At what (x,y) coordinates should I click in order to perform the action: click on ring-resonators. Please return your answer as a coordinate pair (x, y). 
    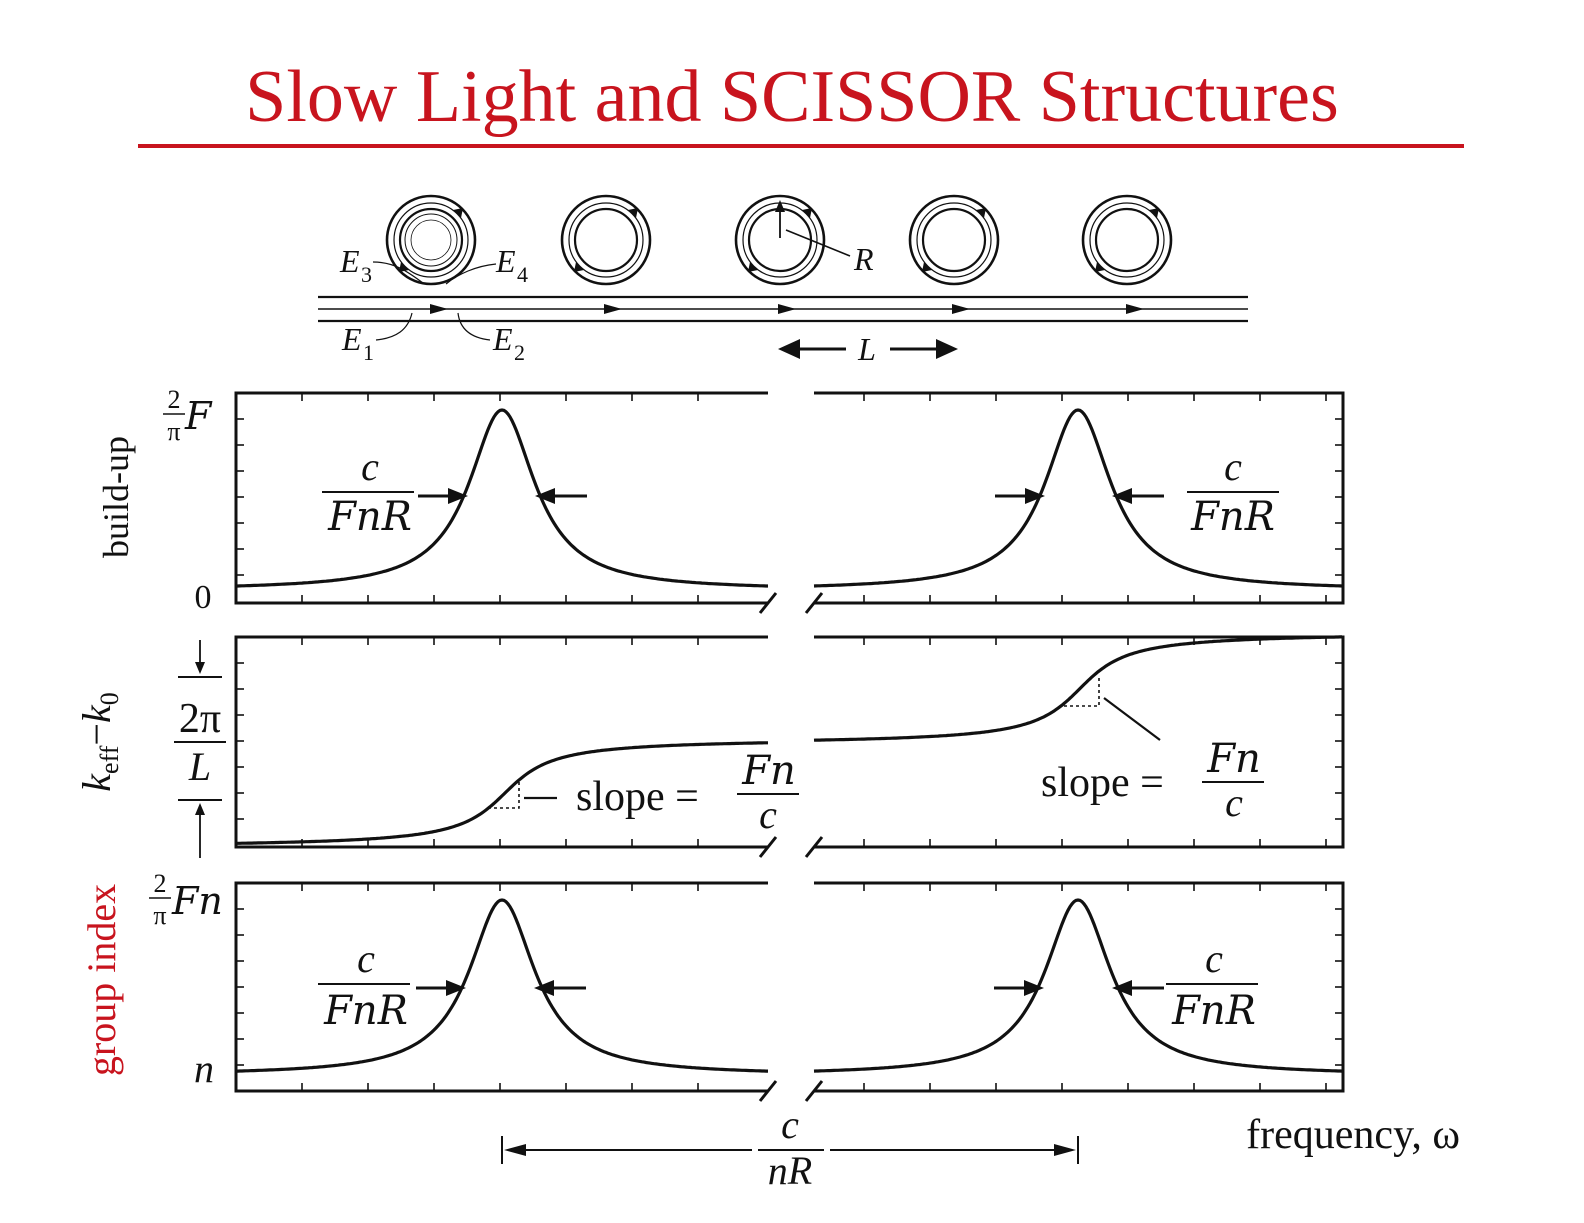
    Looking at the image, I should click on (779, 240).